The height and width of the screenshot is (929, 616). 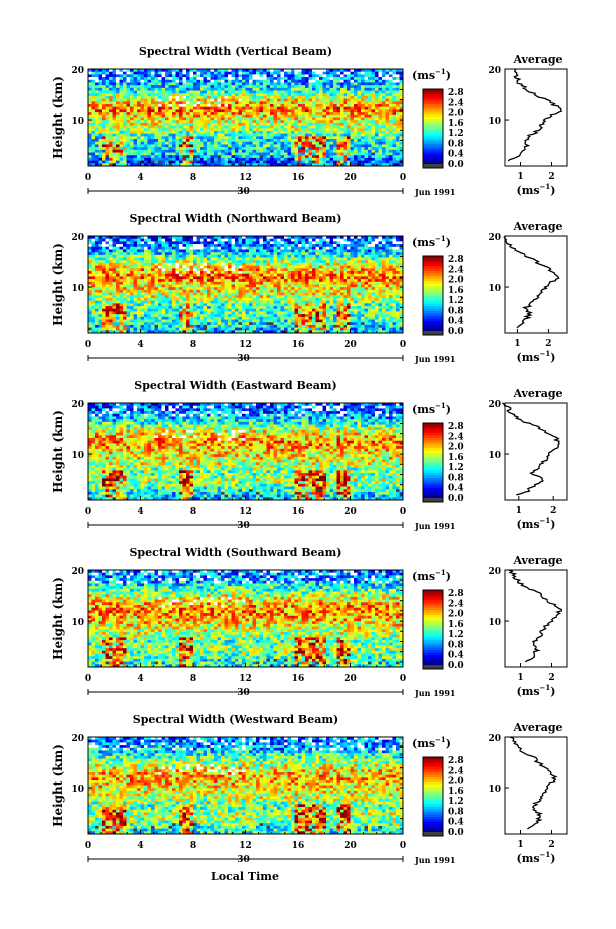 I want to click on date-label: Jun 1991, so click(x=434, y=192).